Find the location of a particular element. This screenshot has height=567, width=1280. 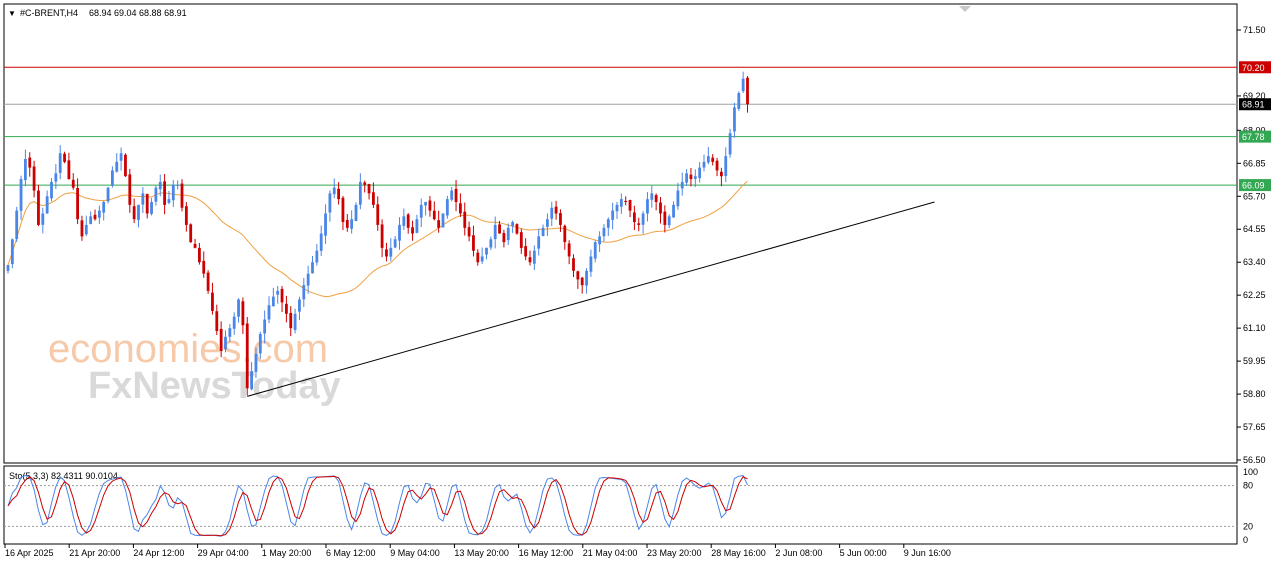

price-tick-label: 65.70 is located at coordinates (1254, 196).